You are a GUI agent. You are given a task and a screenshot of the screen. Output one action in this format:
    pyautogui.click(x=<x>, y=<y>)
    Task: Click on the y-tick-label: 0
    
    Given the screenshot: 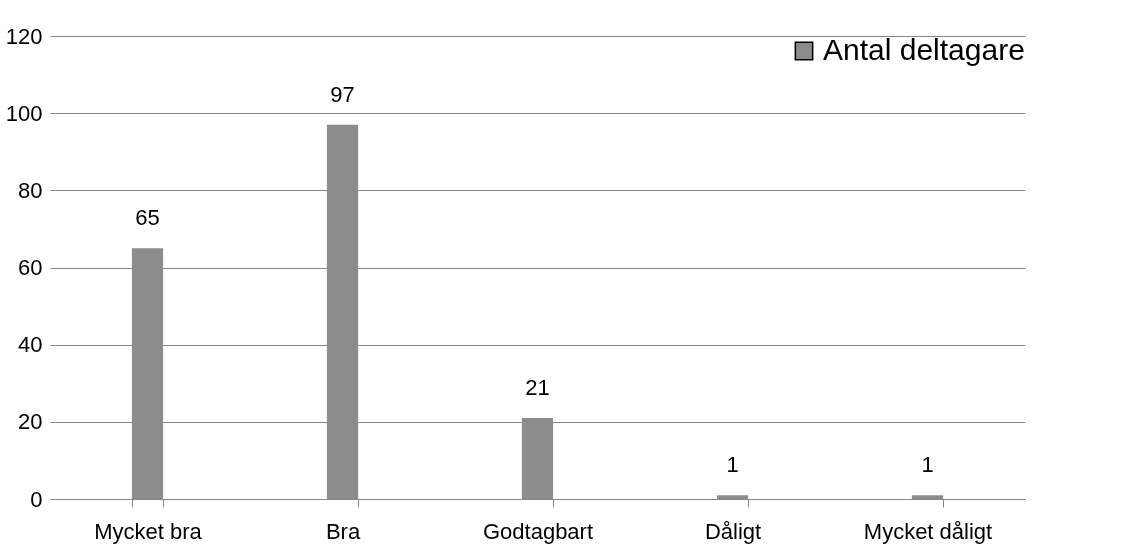 What is the action you would take?
    pyautogui.click(x=36, y=499)
    